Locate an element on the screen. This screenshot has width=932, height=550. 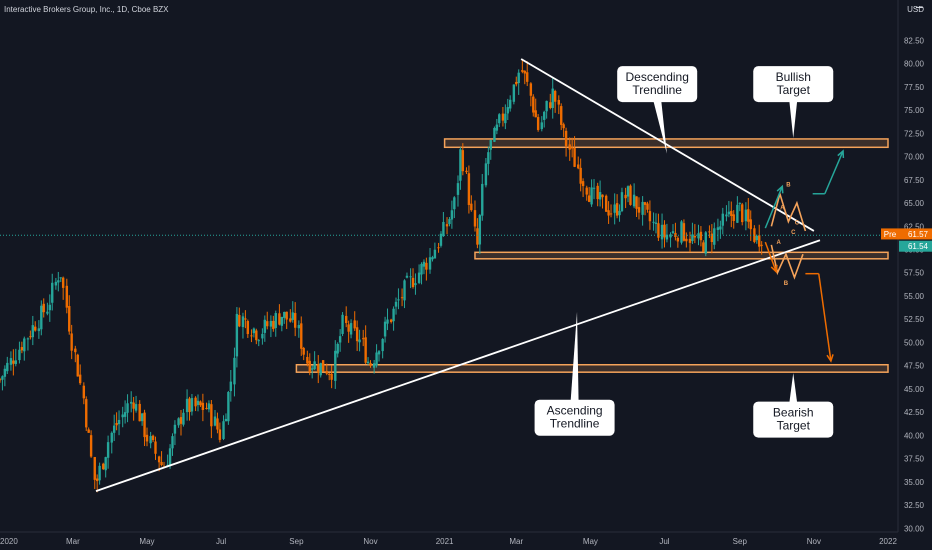
premarket-badge: Pre 61.57 is located at coordinates (906, 234).